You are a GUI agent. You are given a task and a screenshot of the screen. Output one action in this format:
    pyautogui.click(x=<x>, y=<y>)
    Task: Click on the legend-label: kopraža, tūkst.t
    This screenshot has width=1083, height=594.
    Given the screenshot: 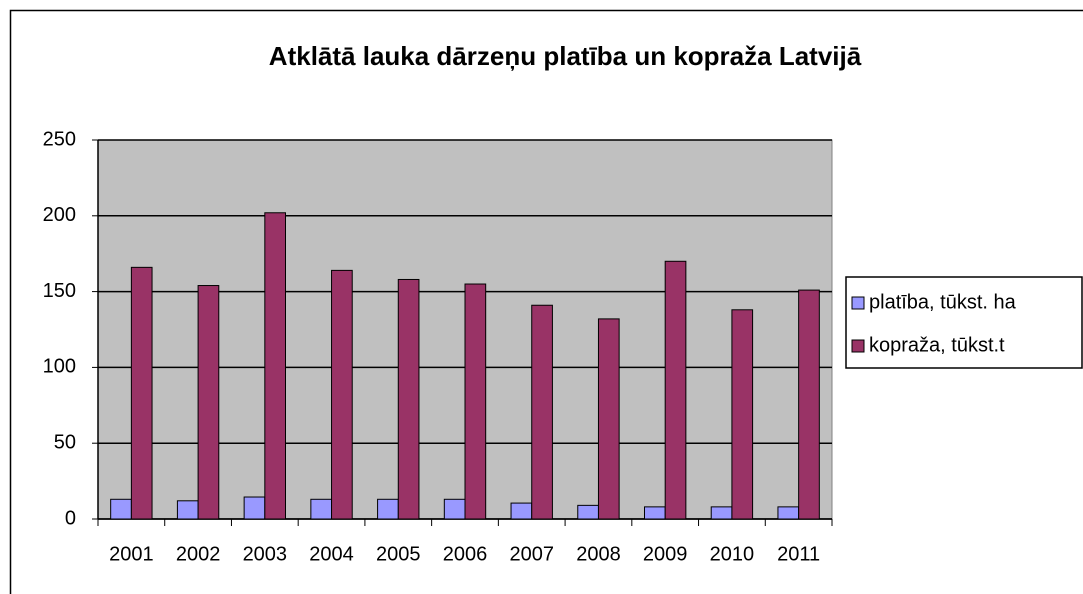 What is the action you would take?
    pyautogui.click(x=937, y=345)
    